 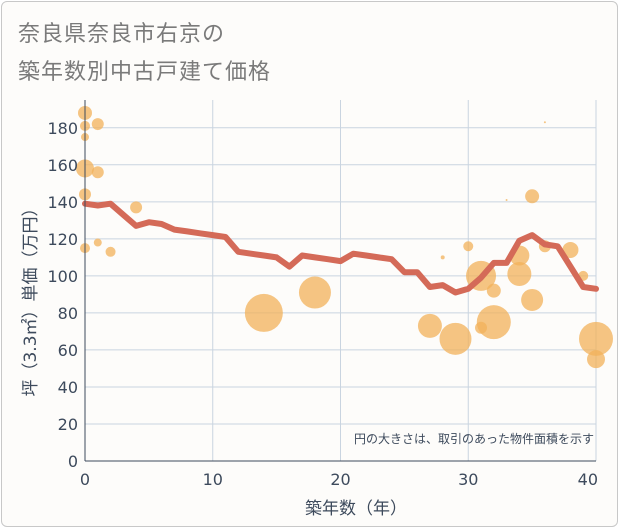 I want to click on y-tick-label-40: 40, so click(x=68, y=387).